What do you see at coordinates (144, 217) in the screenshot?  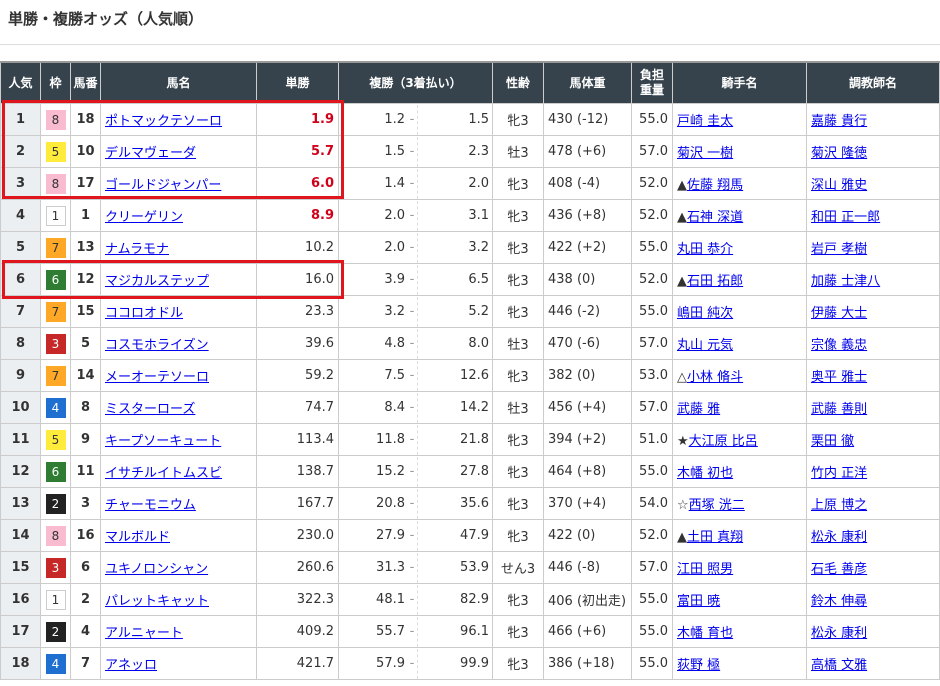 I see `horse-name-link: クリーゲリン` at bounding box center [144, 217].